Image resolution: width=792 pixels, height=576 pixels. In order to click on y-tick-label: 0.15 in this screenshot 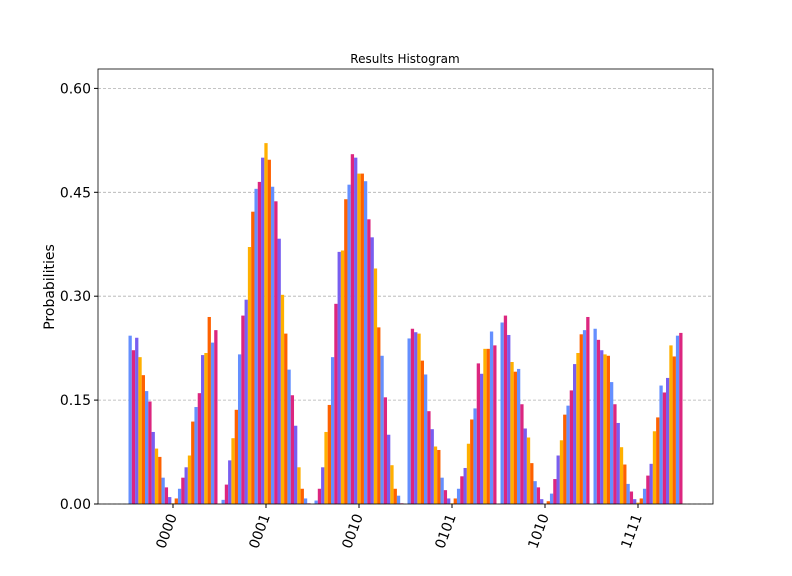, I will do `click(75, 401)`.